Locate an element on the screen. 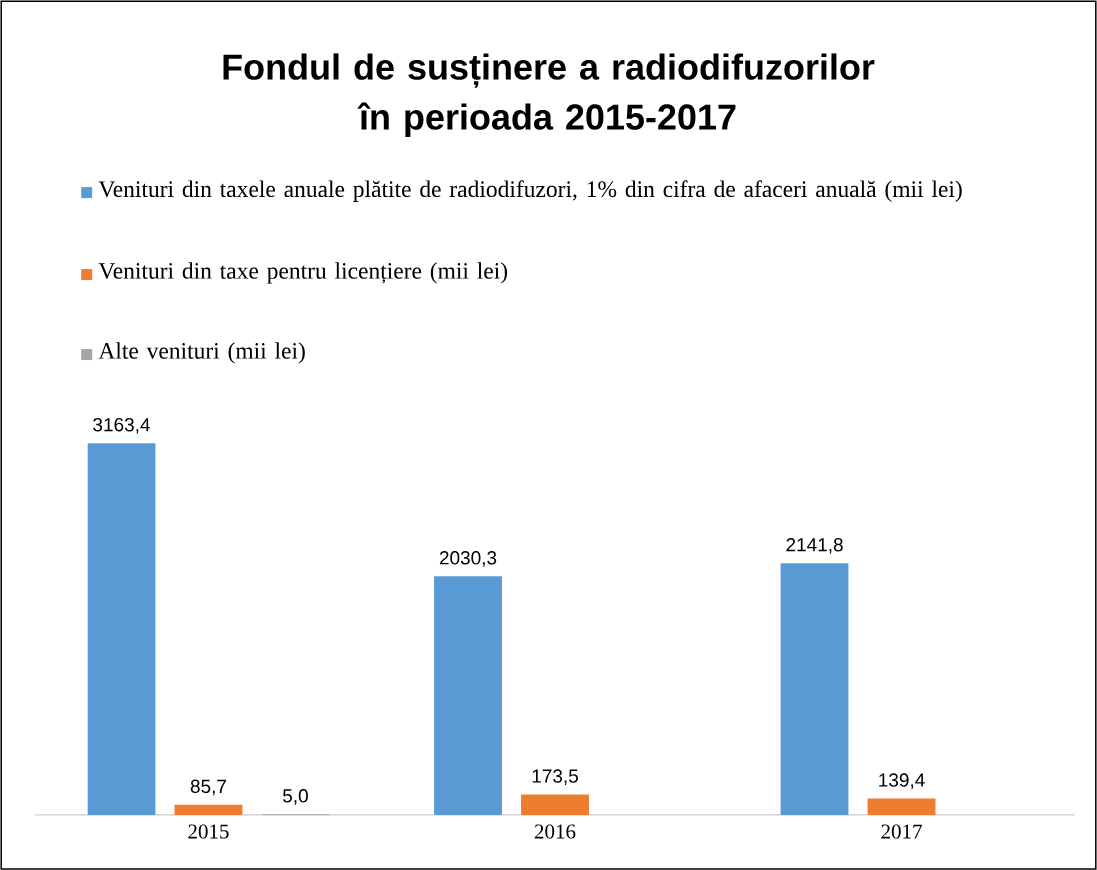 This screenshot has width=1097, height=870. chart-title: Fondul de susținere a radiodifuzorilor în perioada 2015-2017 is located at coordinates (549, 95).